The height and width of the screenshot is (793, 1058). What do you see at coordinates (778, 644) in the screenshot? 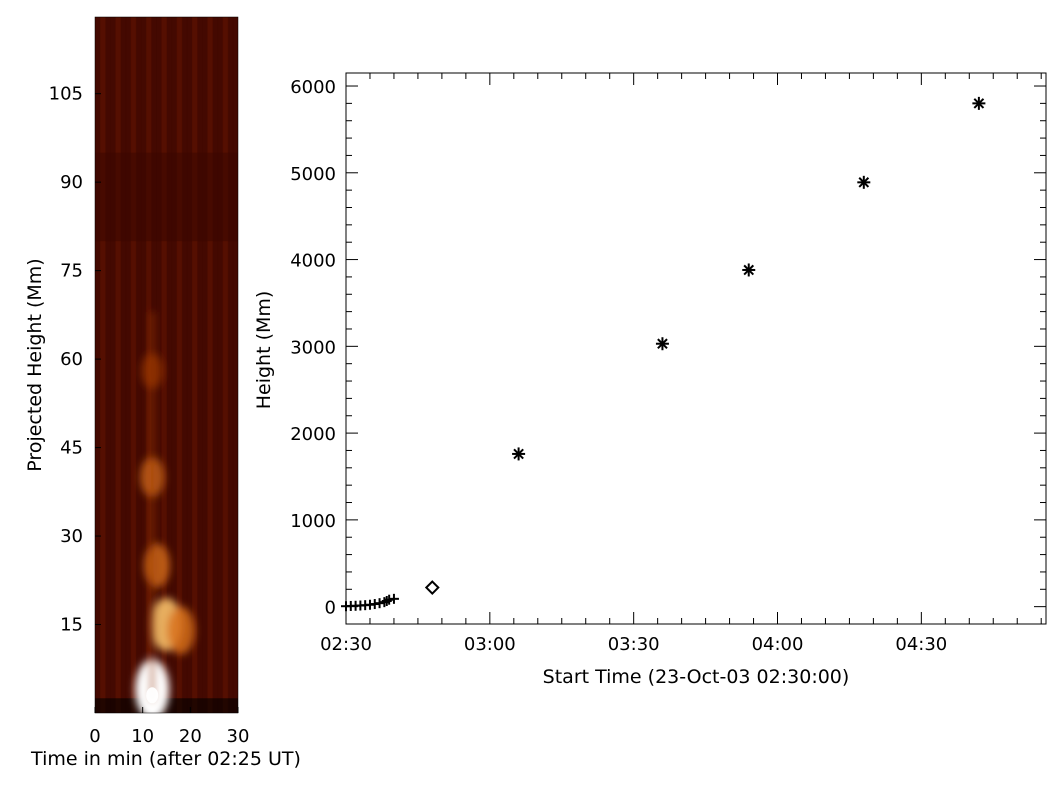
I see `plot-x-tick-label: 04:00` at bounding box center [778, 644].